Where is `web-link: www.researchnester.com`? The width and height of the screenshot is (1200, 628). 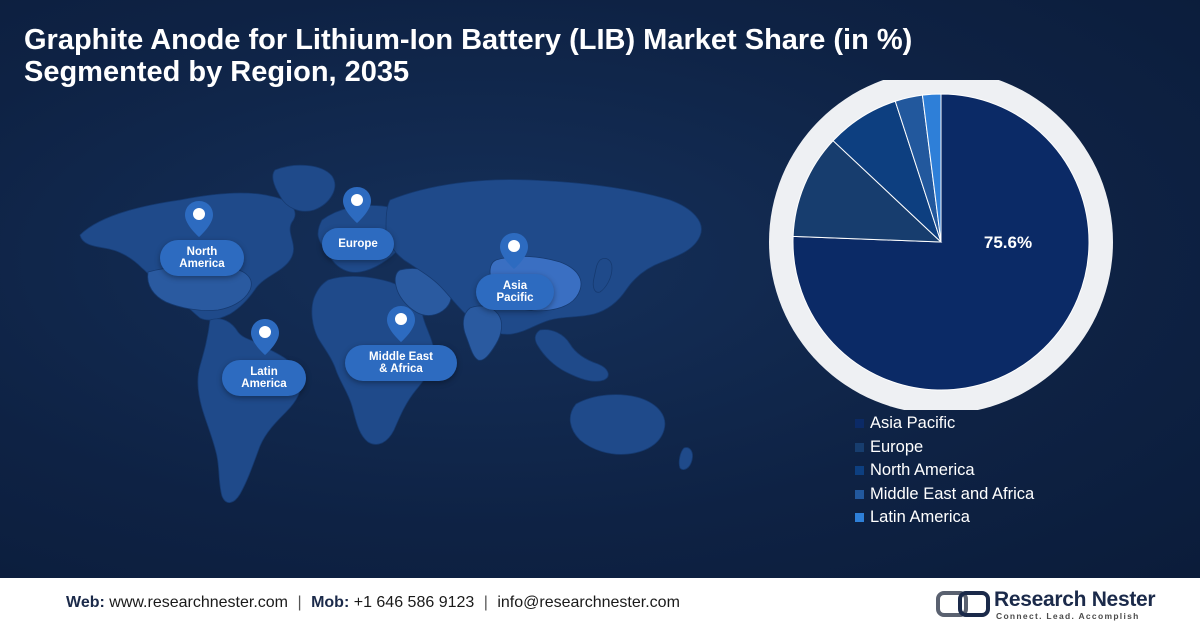 web-link: www.researchnester.com is located at coordinates (198, 602).